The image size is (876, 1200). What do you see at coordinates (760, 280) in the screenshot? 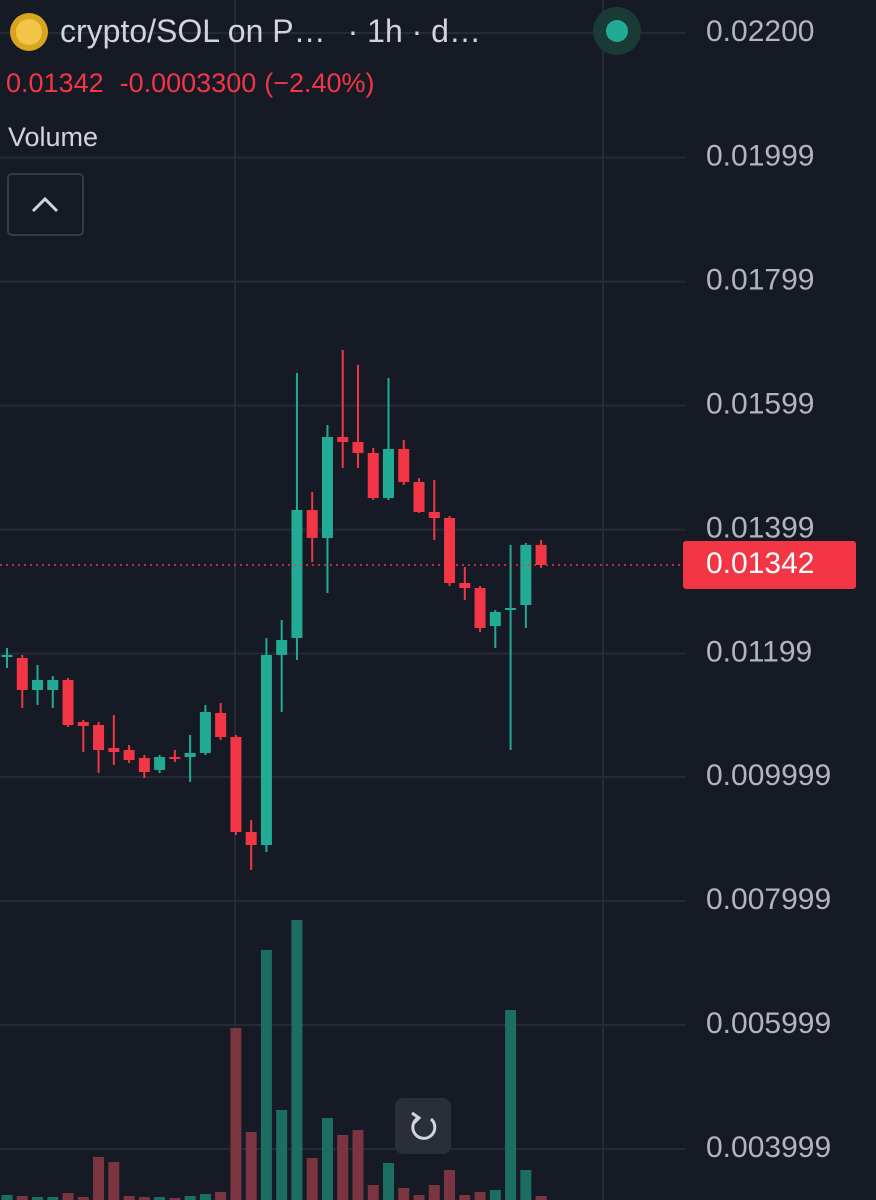
I see `y-tick-label: 0.01799` at bounding box center [760, 280].